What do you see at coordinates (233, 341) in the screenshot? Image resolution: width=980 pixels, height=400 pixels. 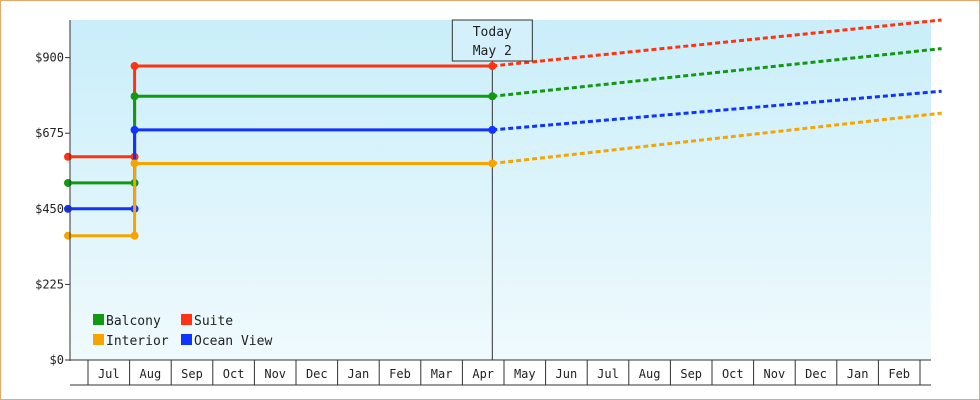 I see `legend-label-ocean-view: Ocean View` at bounding box center [233, 341].